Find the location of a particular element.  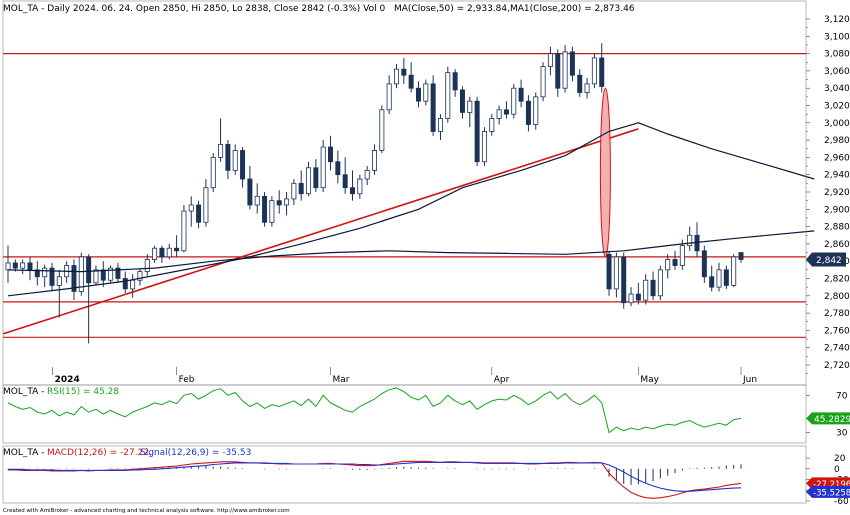

date-tick-label: Mar is located at coordinates (341, 380).